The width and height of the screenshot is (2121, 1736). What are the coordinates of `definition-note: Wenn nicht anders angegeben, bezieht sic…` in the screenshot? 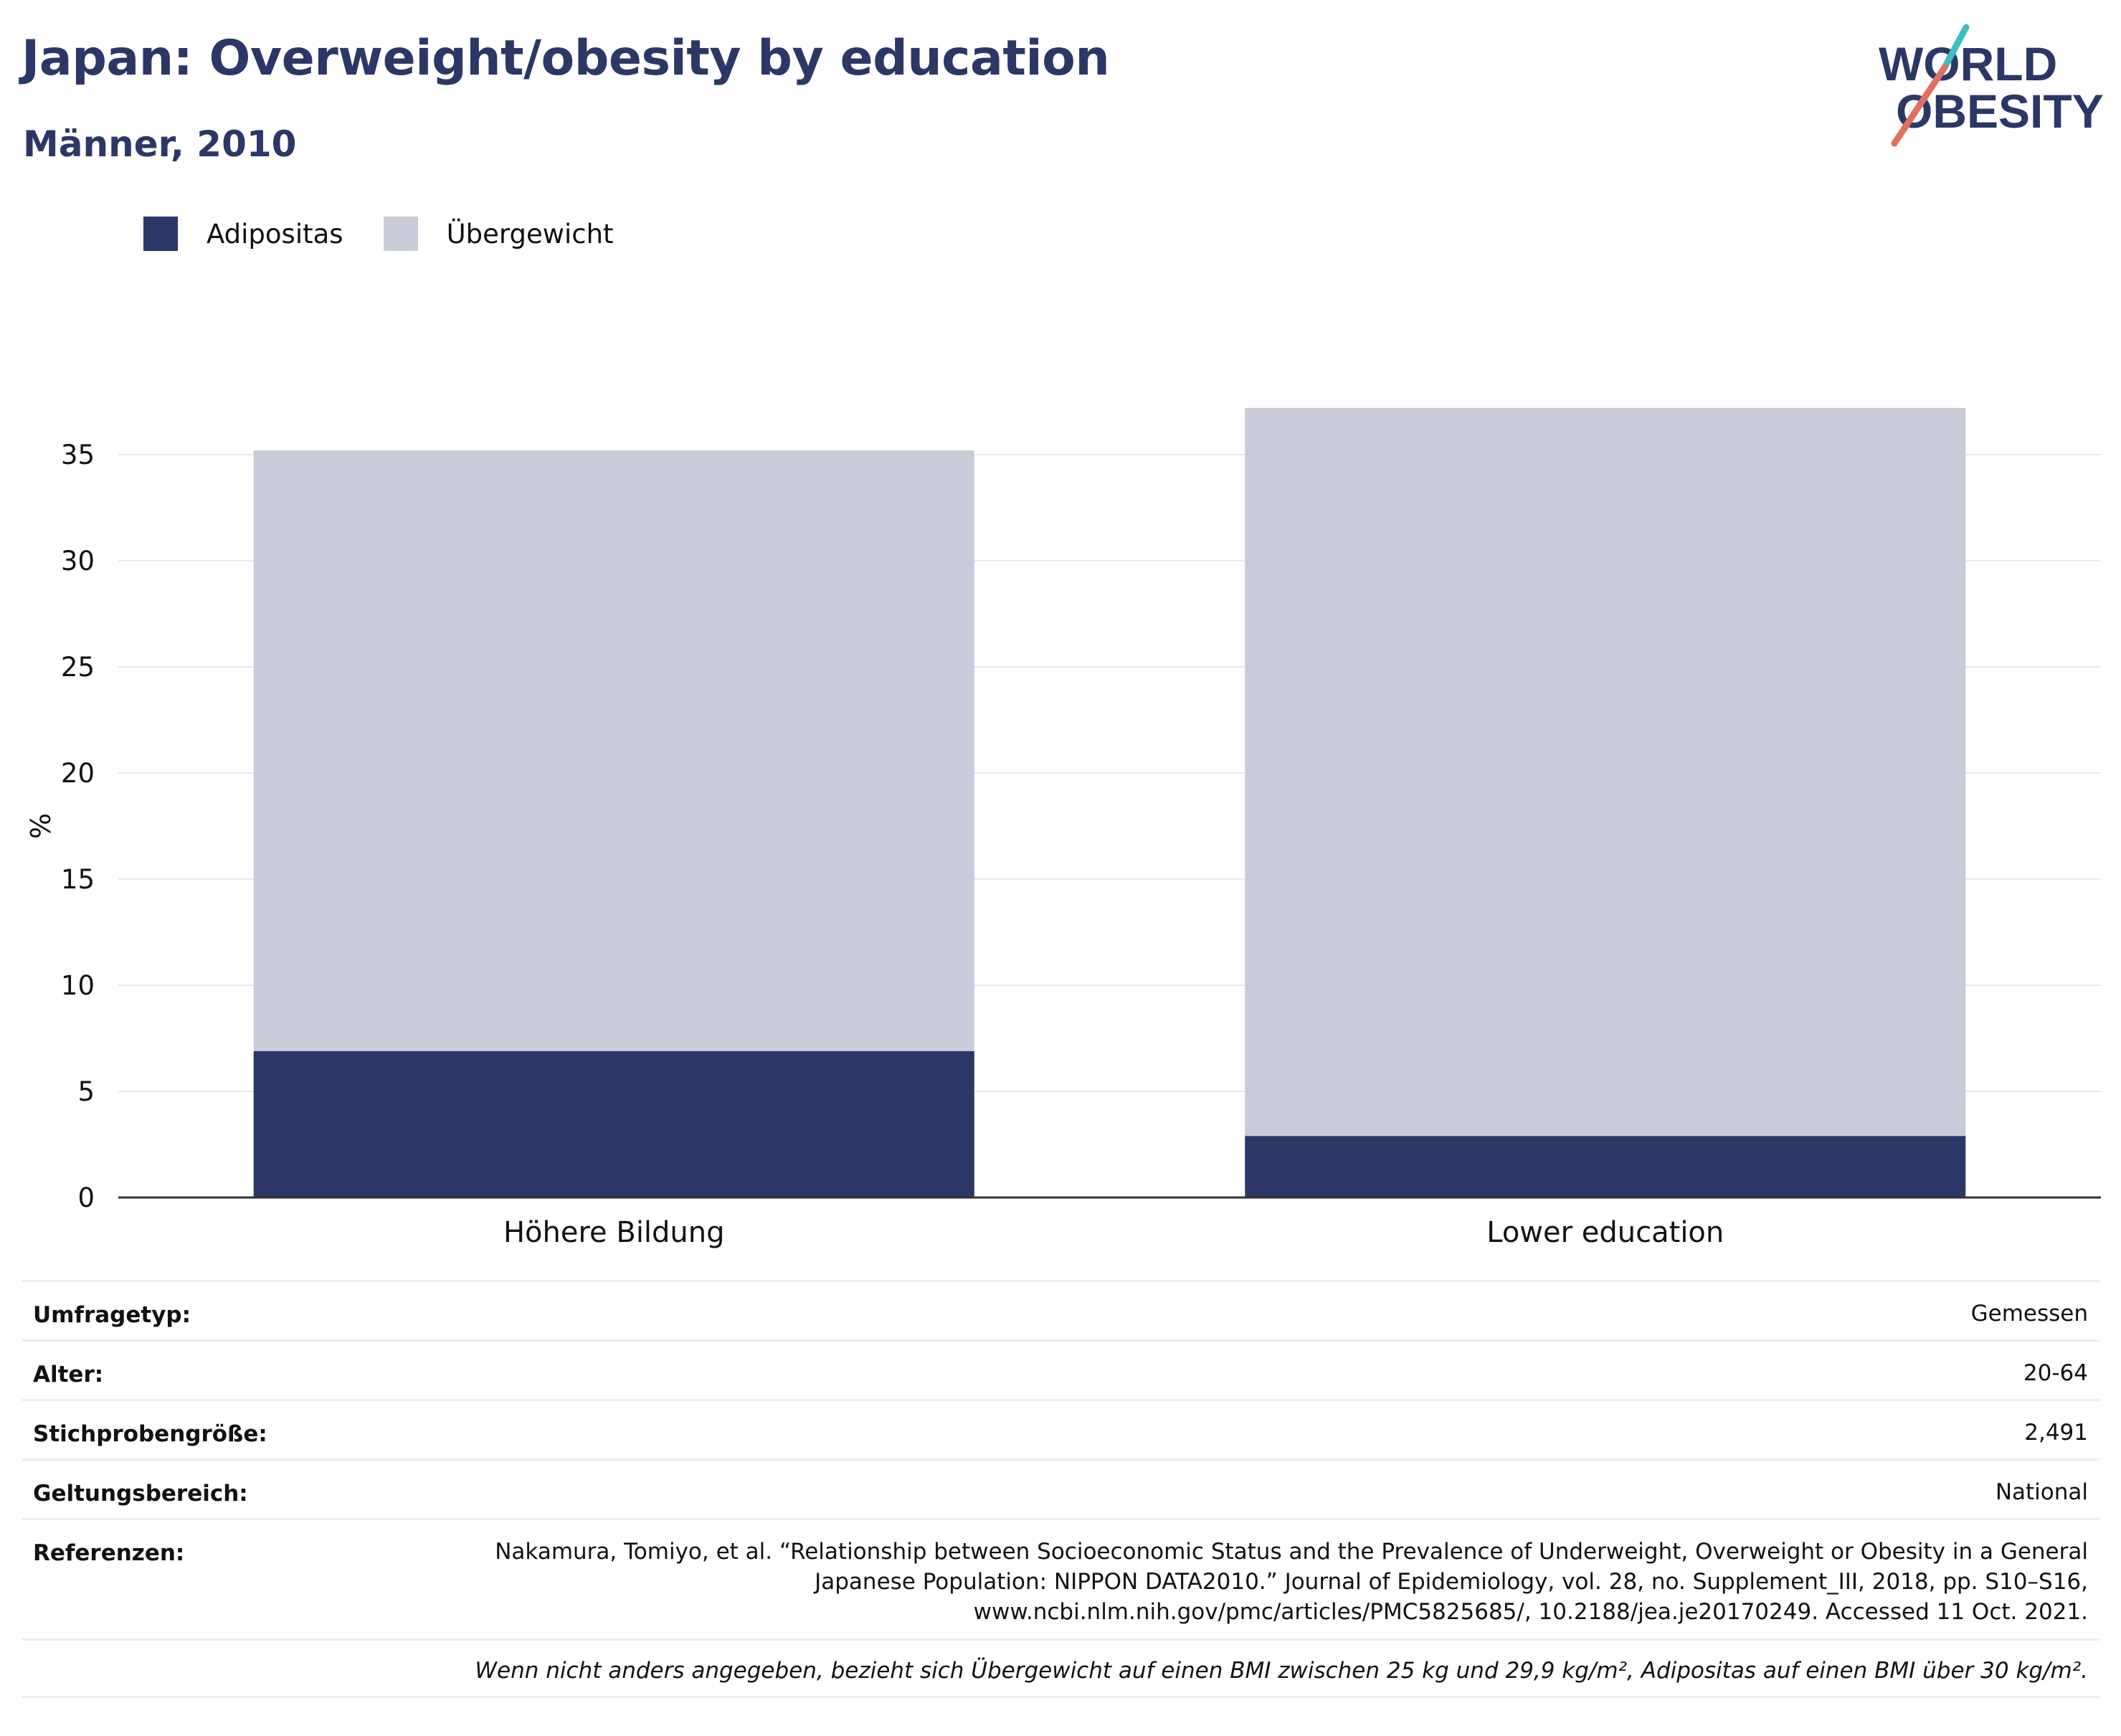 It's located at (1060, 1668).